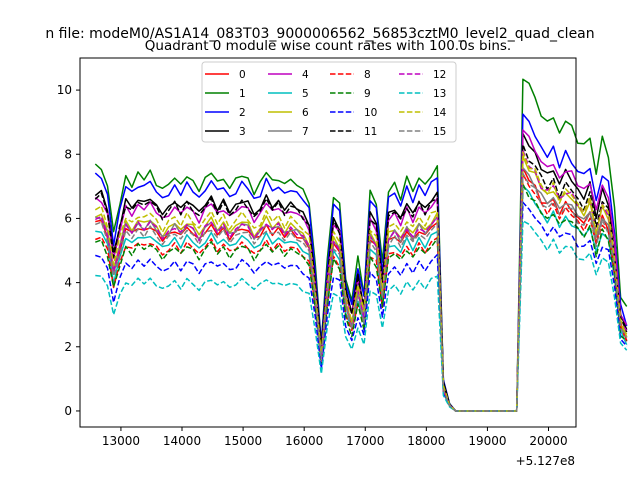 The width and height of the screenshot is (640, 480). What do you see at coordinates (242, 75) in the screenshot?
I see `legend-label-0: 0` at bounding box center [242, 75].